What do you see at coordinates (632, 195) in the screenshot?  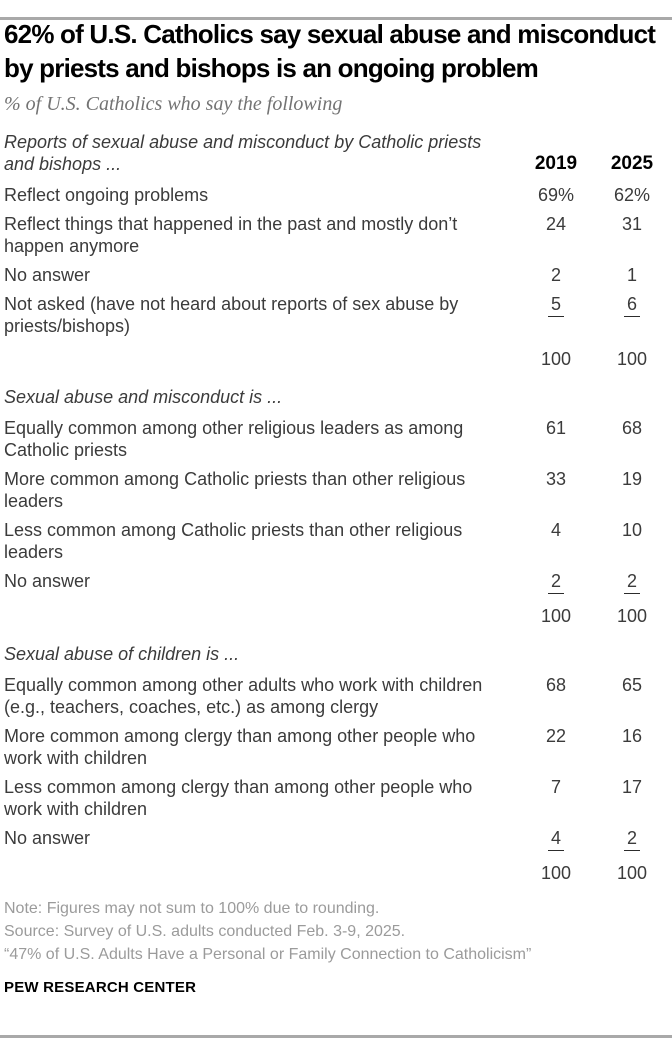 I see `value-2025: 62%` at bounding box center [632, 195].